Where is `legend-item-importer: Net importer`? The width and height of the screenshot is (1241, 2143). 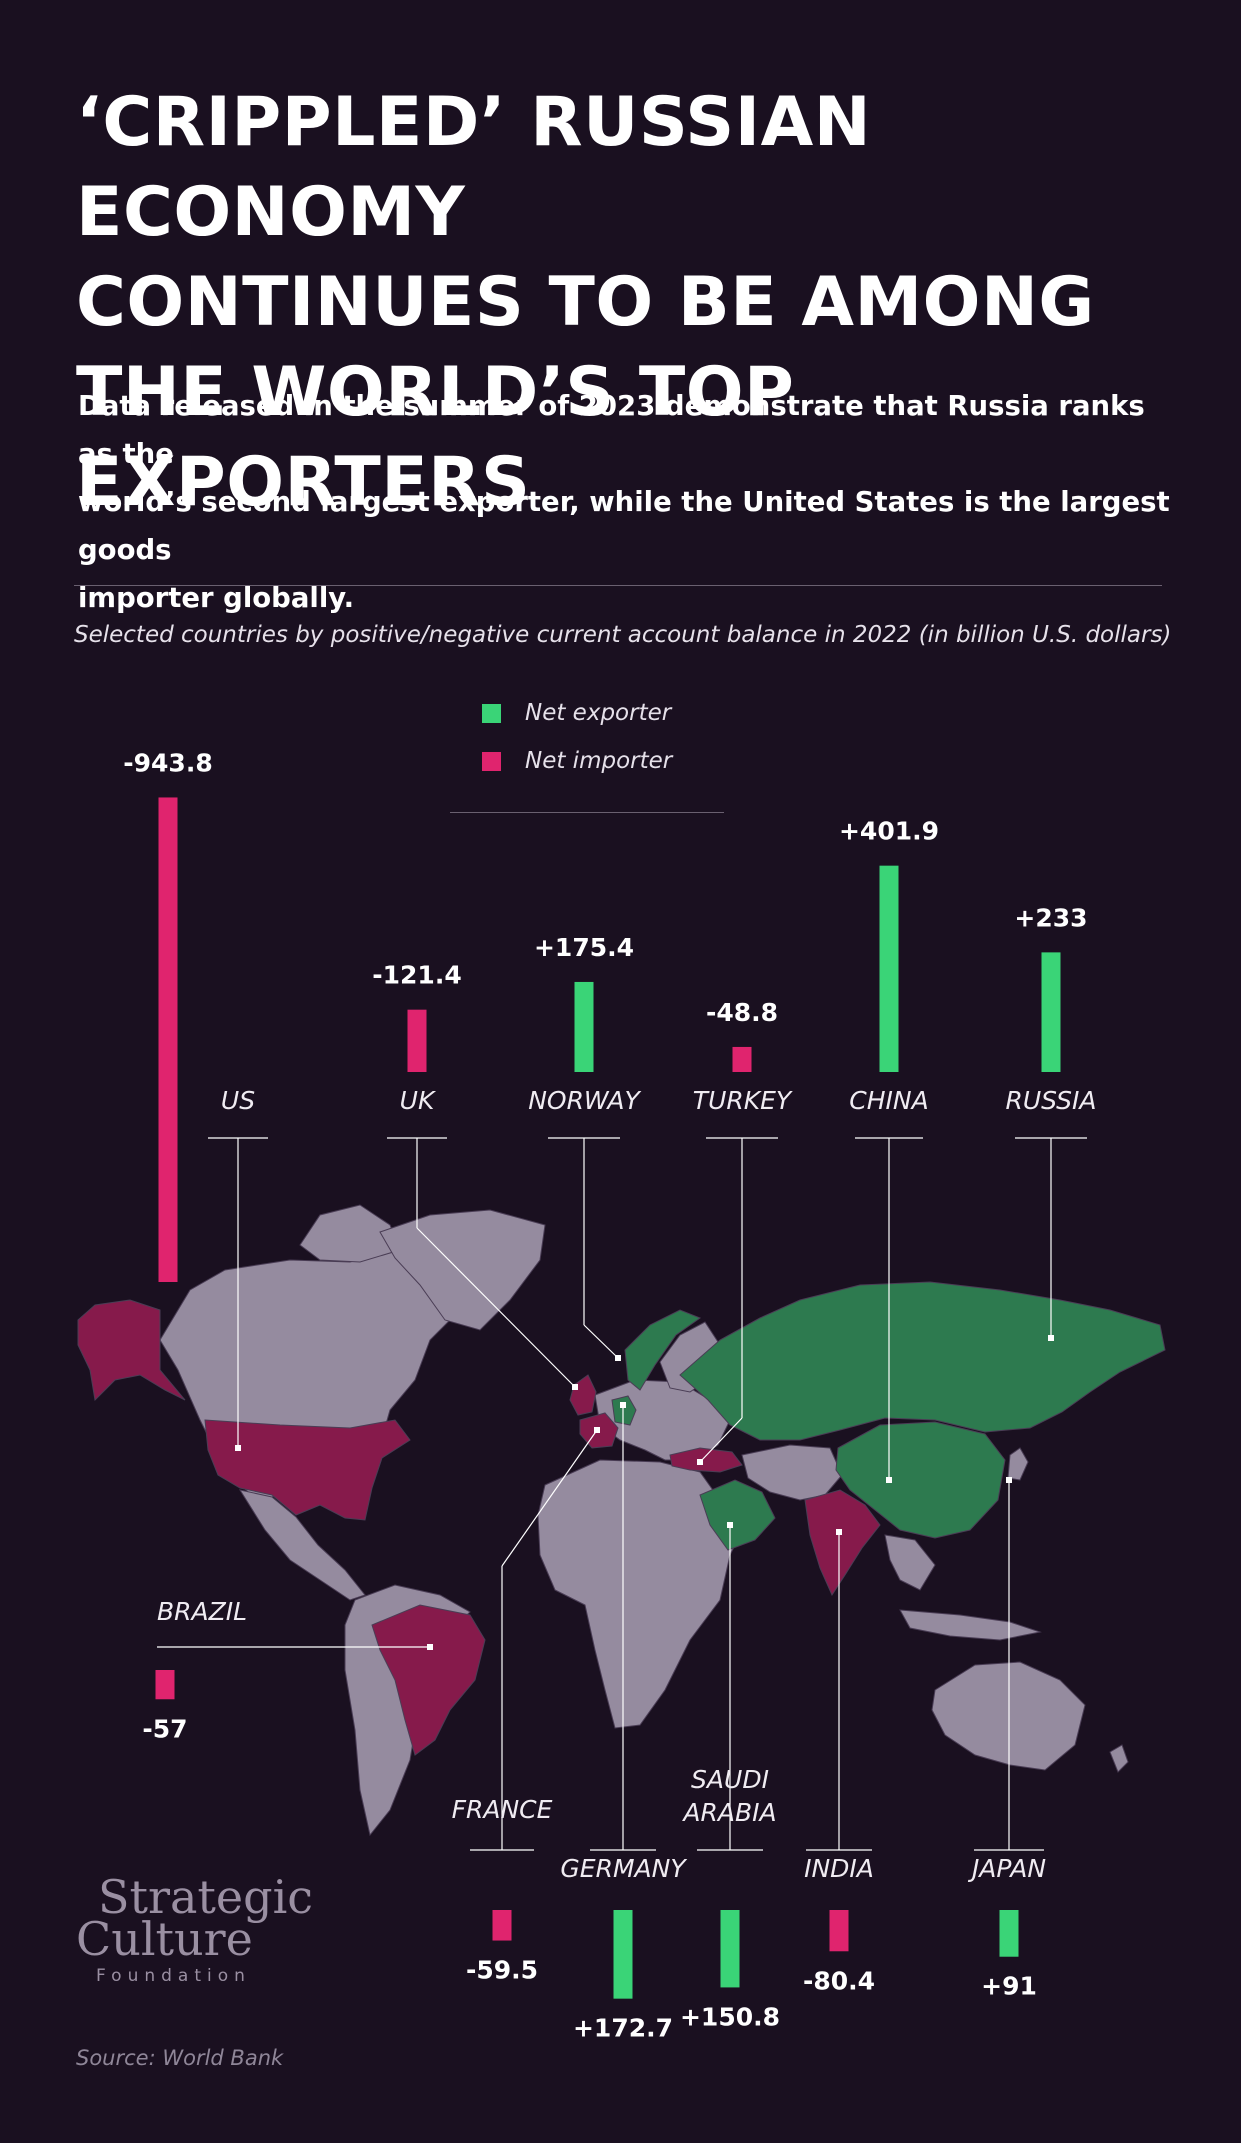 legend-item-importer: Net importer is located at coordinates (577, 761).